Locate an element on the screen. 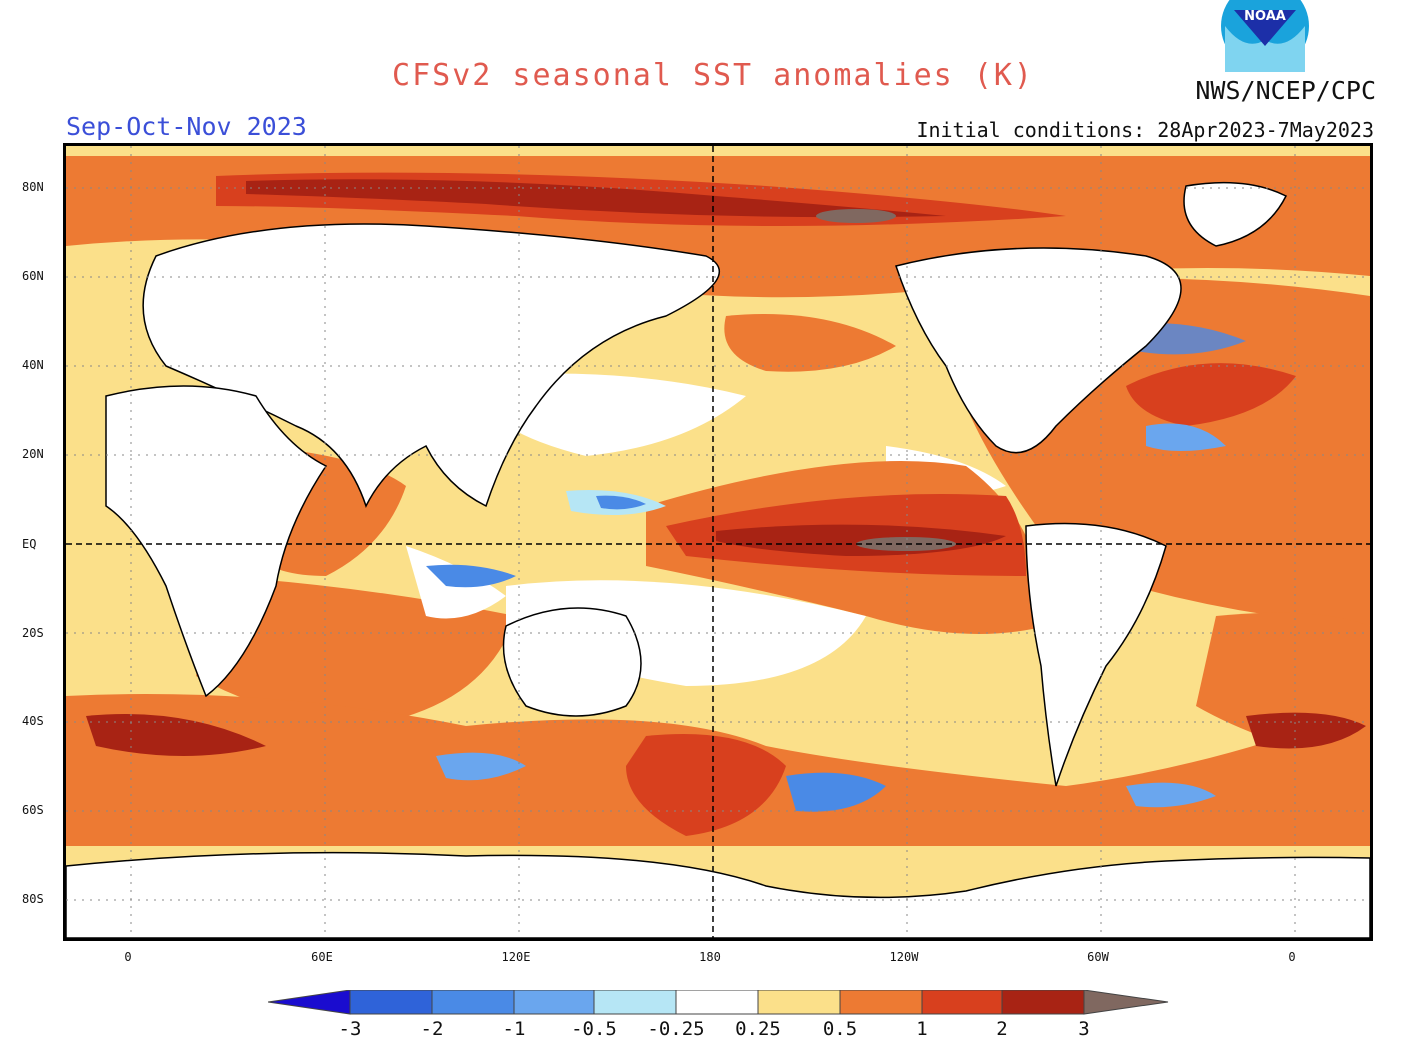 The width and height of the screenshot is (1426, 1052). colorbar-arrow-low is located at coordinates (309, 1002).